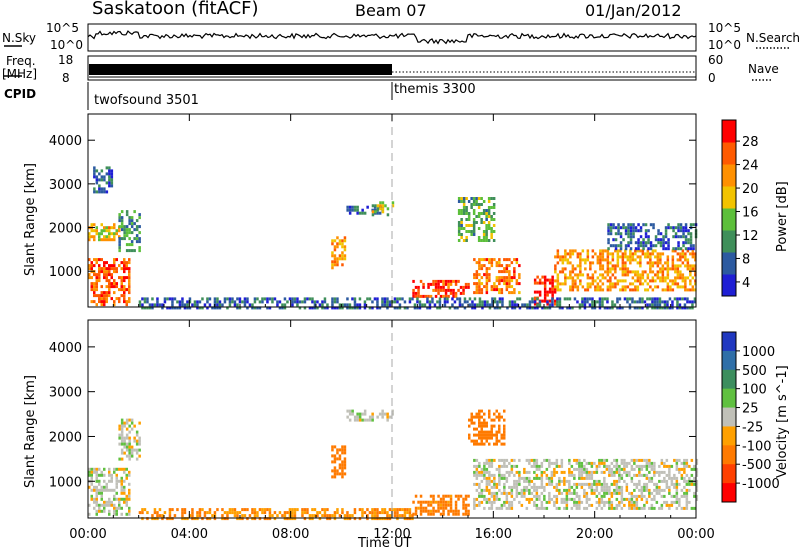 Image resolution: width=800 pixels, height=554 pixels. Describe the element at coordinates (757, 446) in the screenshot. I see `colorbar-tick-label: -100` at that location.